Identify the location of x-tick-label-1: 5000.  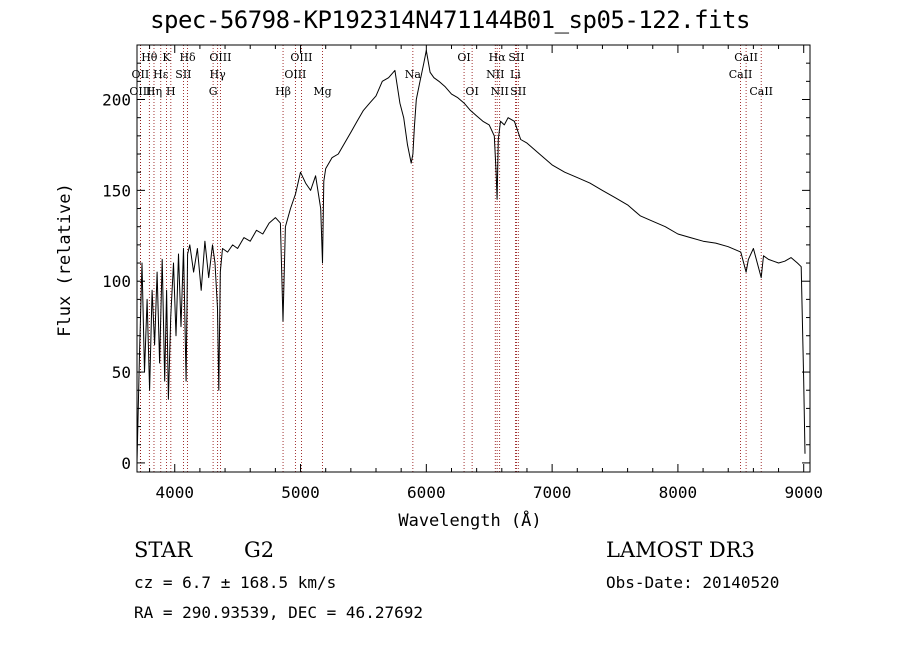
(300, 492).